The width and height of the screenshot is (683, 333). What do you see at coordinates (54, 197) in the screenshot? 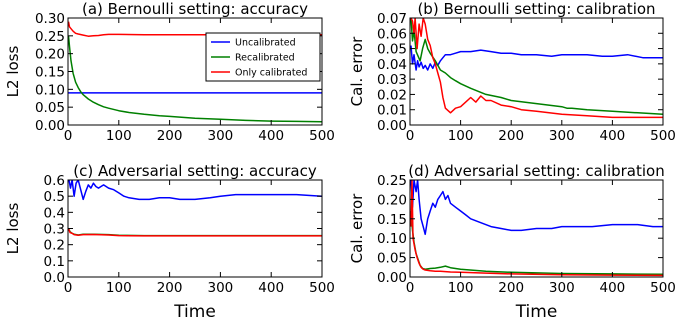
I see `y-tick-label: 0.5` at bounding box center [54, 197].